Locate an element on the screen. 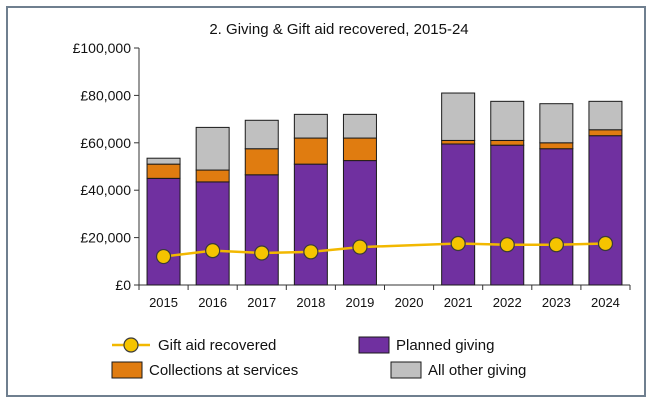 Image resolution: width=653 pixels, height=404 pixels. gift-aid-series-line is located at coordinates (384, 250).